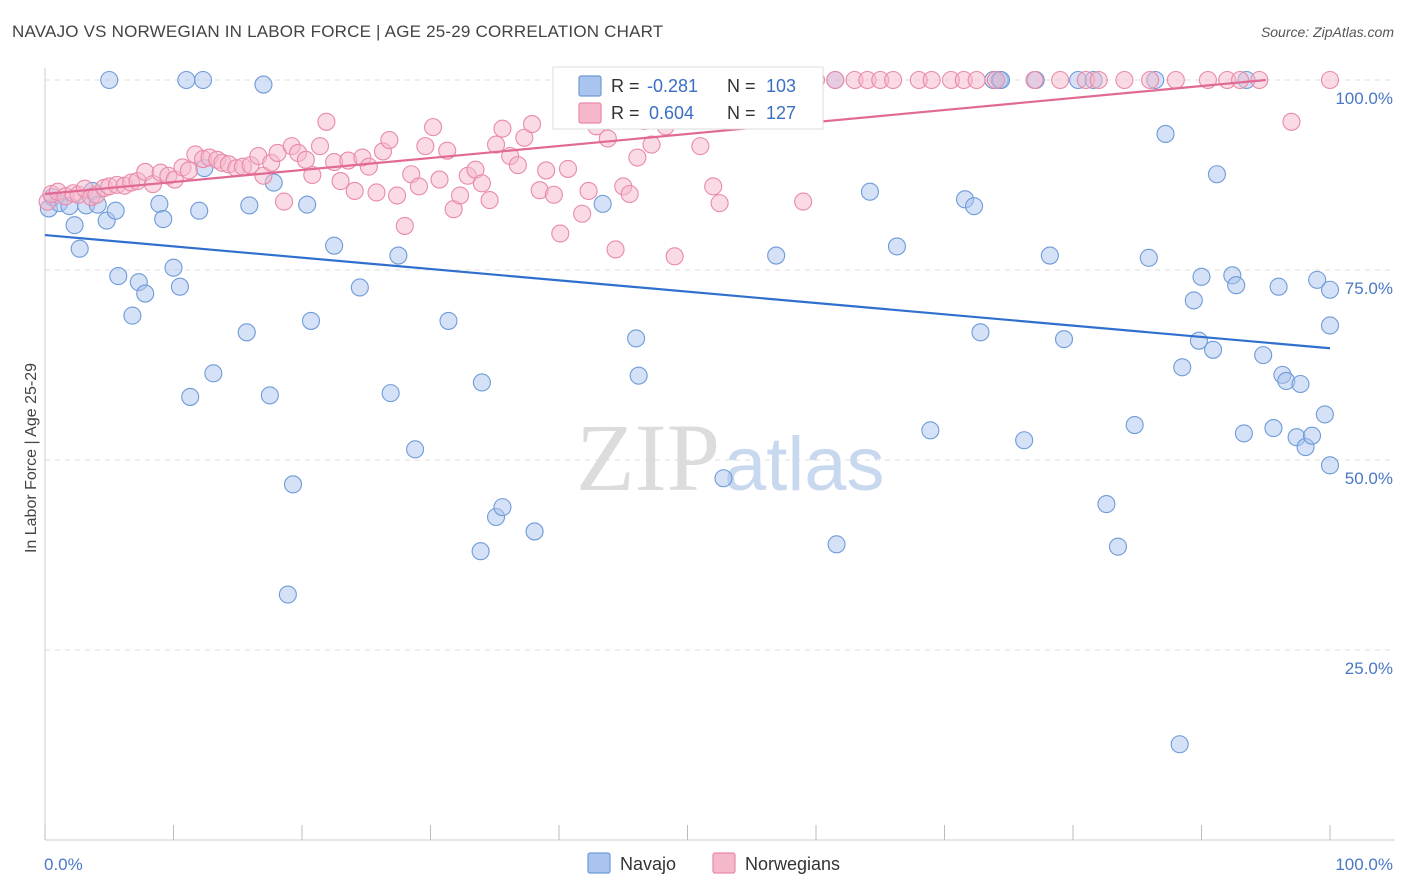 The height and width of the screenshot is (892, 1406). What do you see at coordinates (648, 864) in the screenshot?
I see `bottom-legend-navajo: Navajo` at bounding box center [648, 864].